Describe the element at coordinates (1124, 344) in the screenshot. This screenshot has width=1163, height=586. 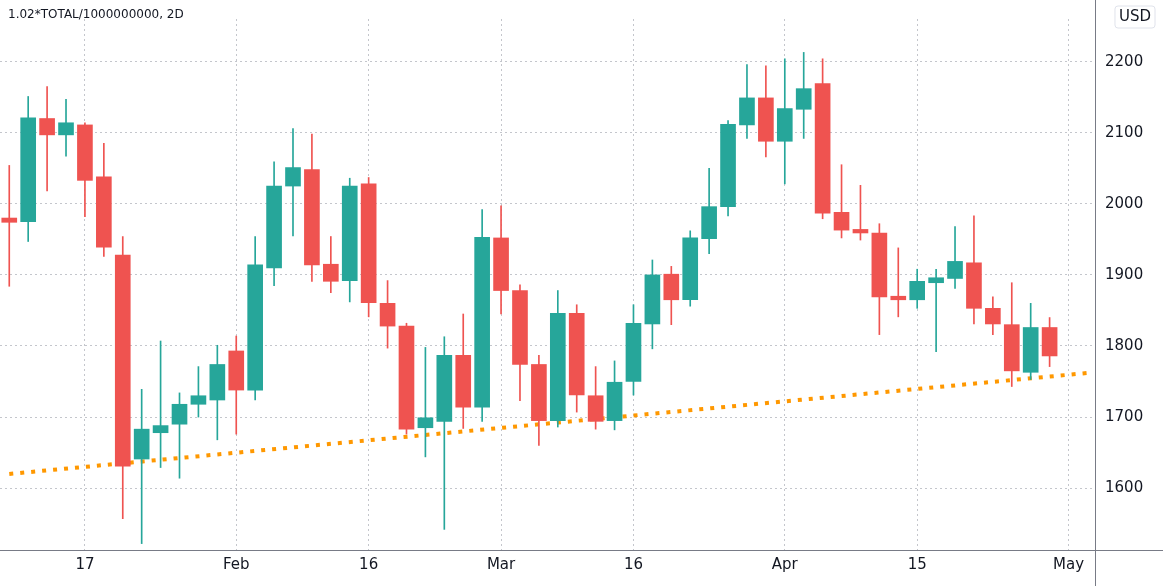
I see `y-tick-label: 1800` at that location.